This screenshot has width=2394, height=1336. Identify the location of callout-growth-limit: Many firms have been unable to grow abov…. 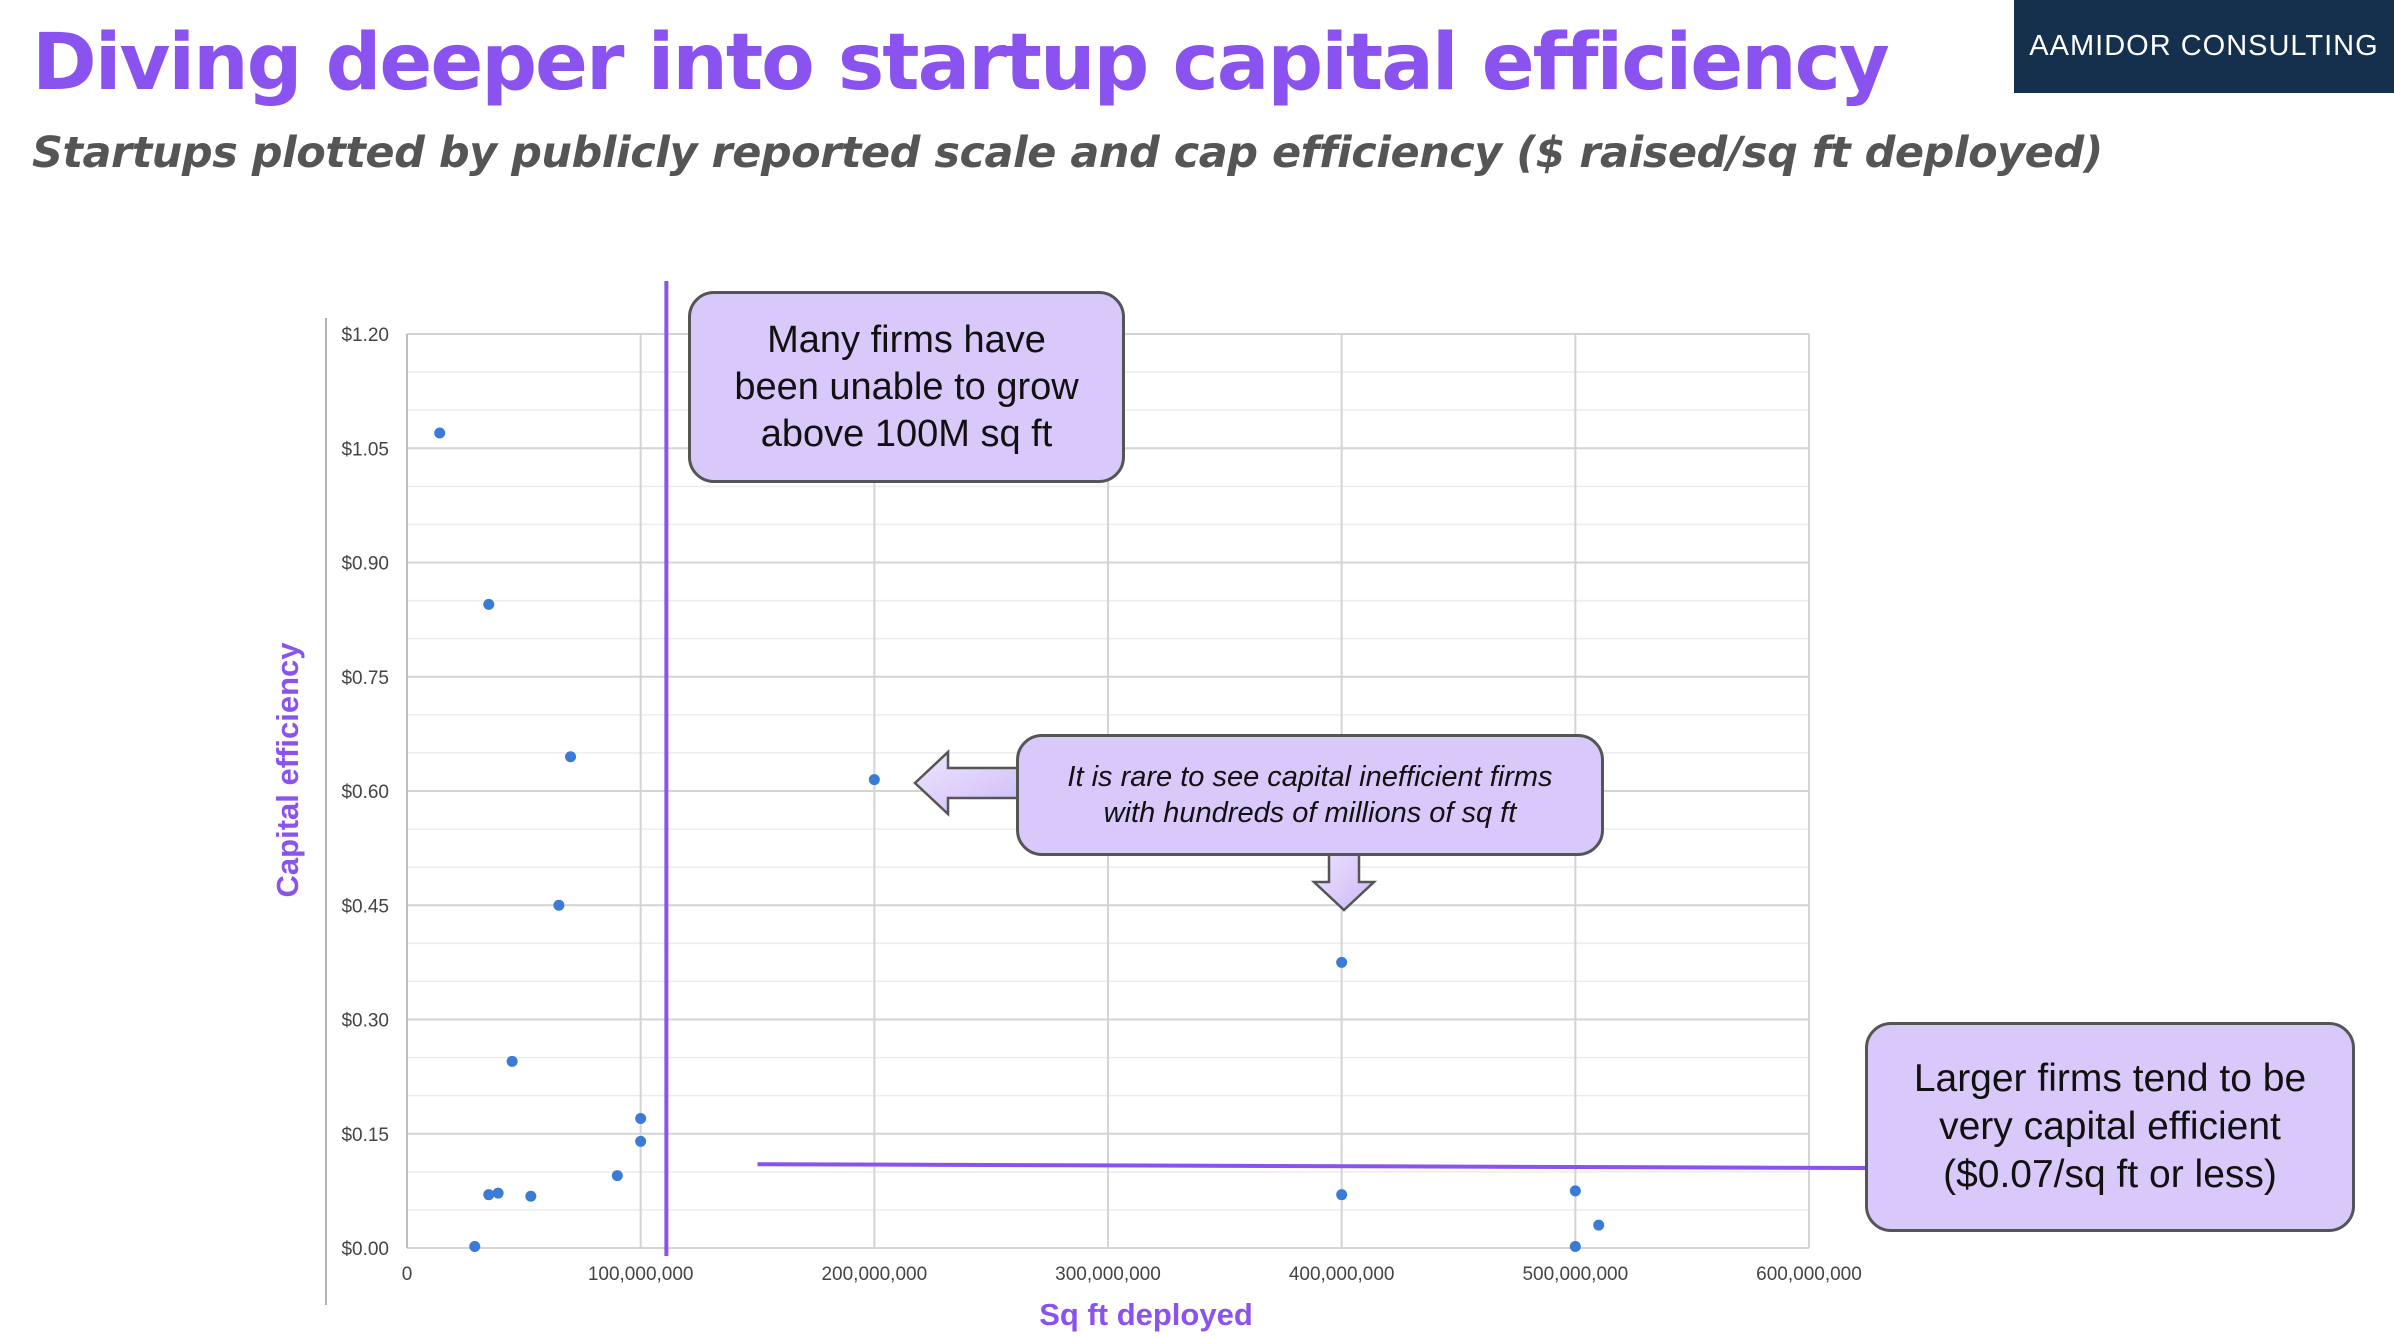
(906, 387).